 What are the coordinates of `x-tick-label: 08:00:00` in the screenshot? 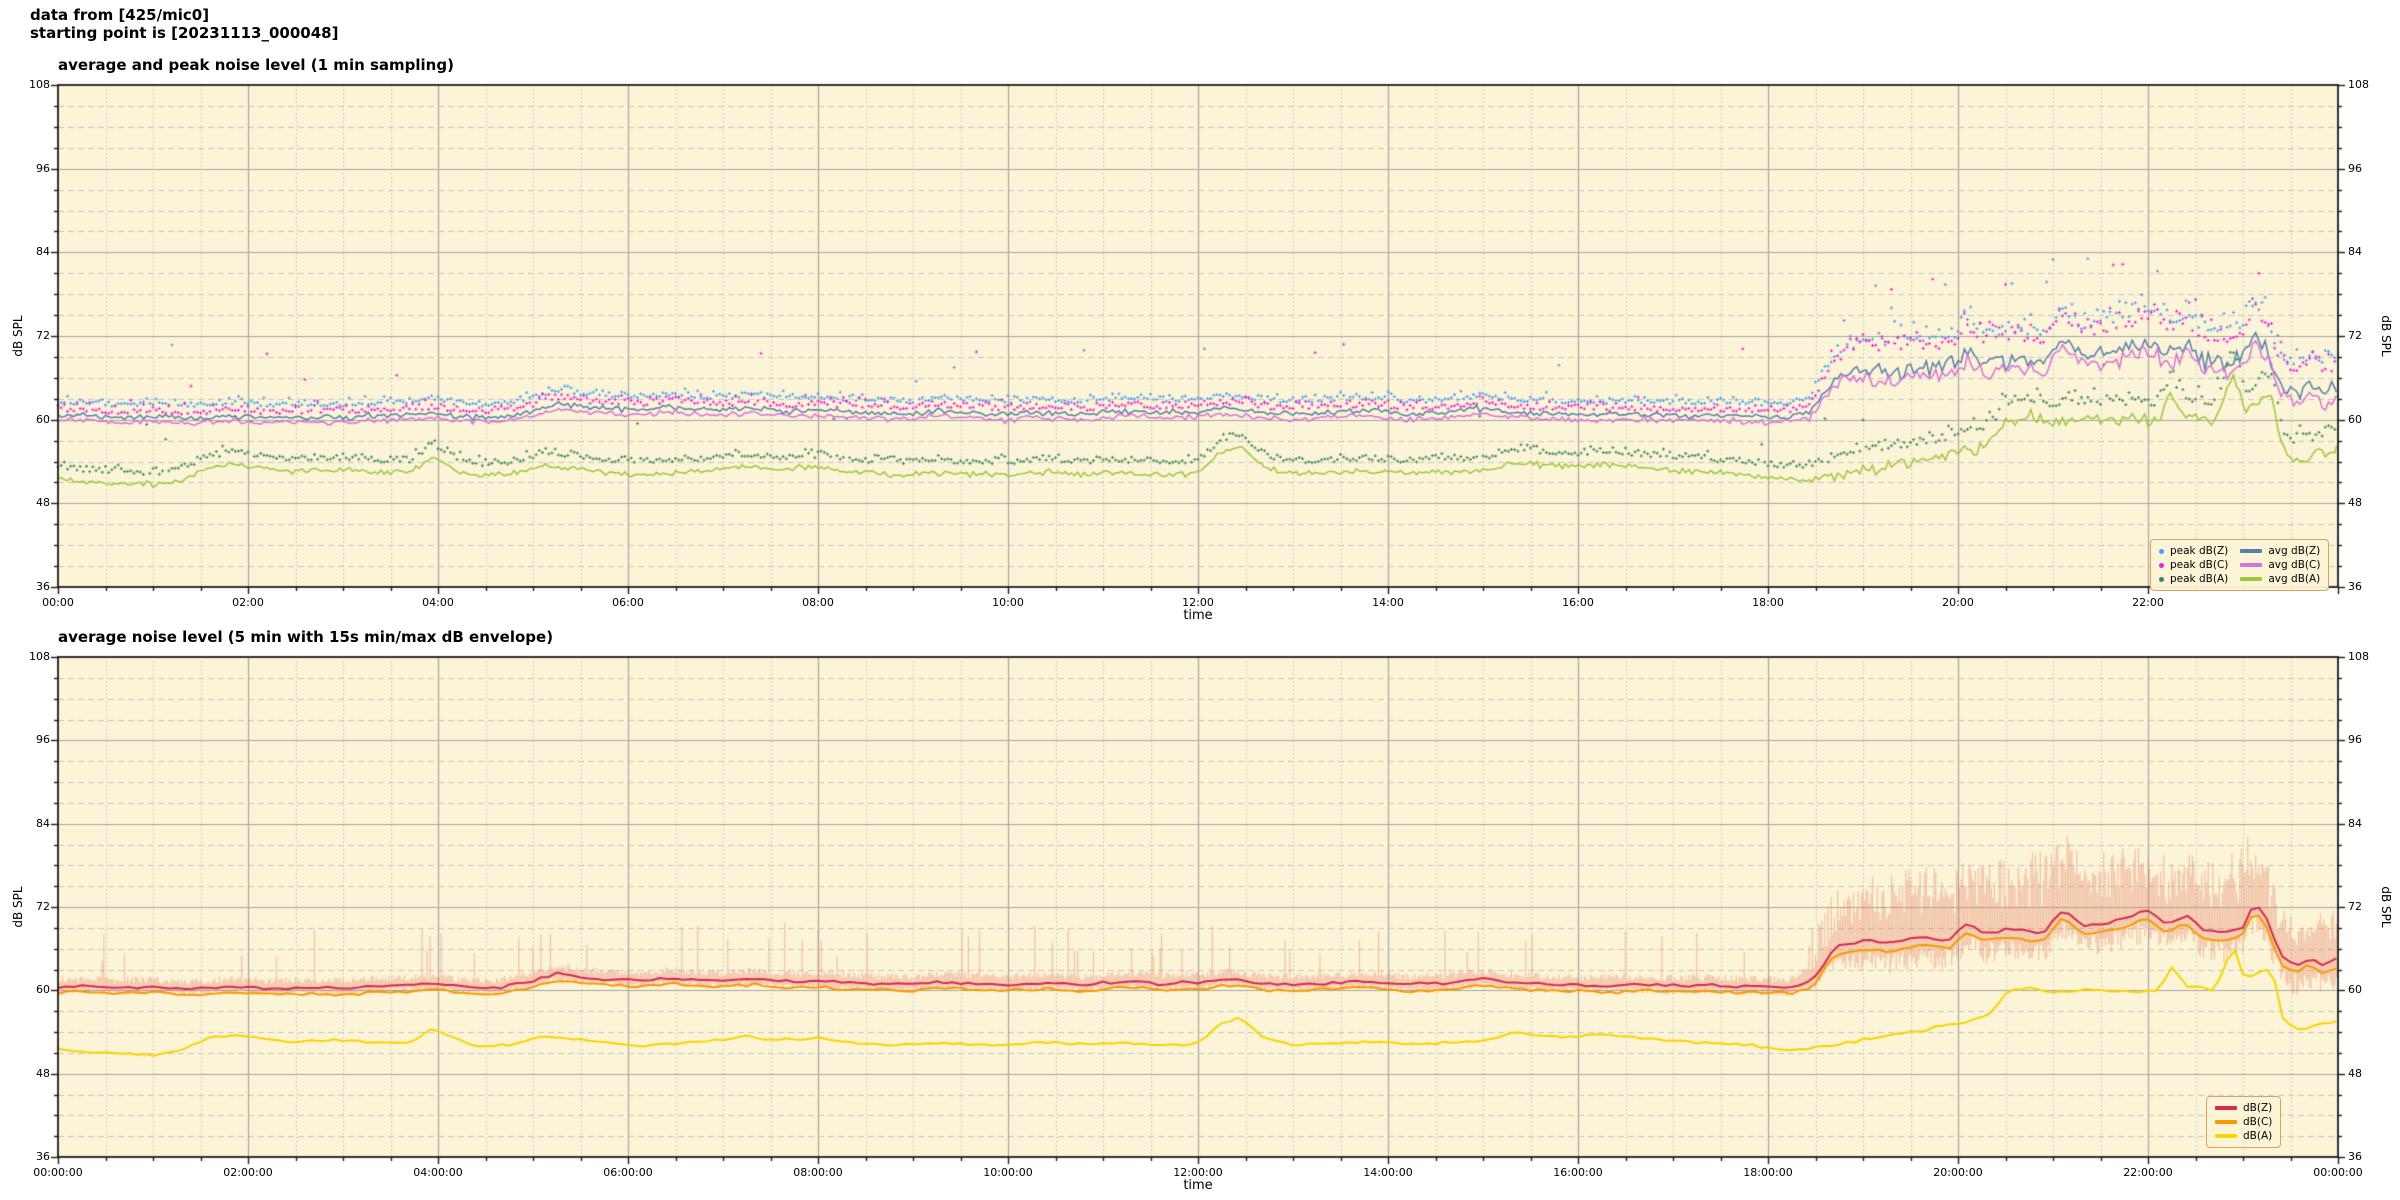 It's located at (818, 1172).